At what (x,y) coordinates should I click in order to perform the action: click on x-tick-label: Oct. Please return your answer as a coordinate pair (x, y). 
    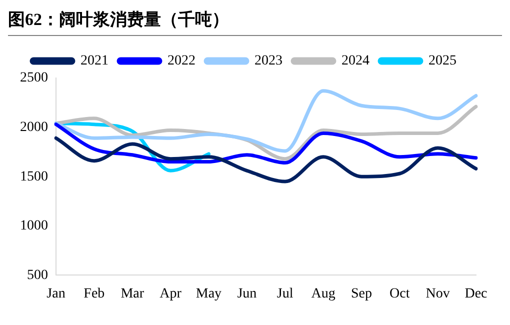
    Looking at the image, I should click on (400, 294).